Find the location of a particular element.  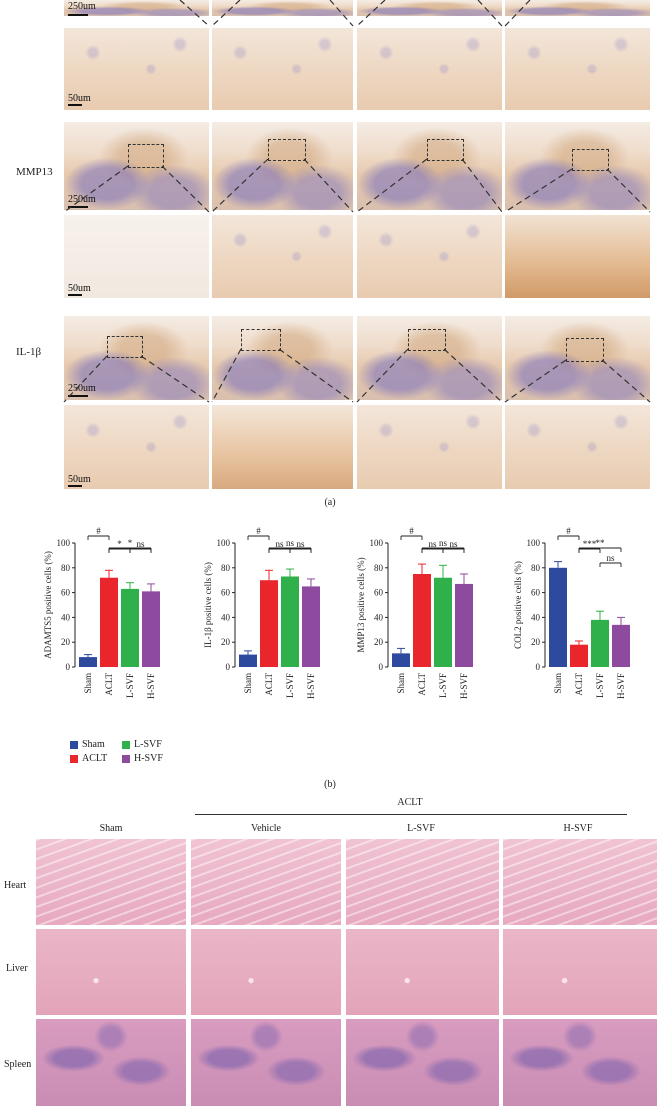

col-header-sham: Sham is located at coordinates (111, 828).